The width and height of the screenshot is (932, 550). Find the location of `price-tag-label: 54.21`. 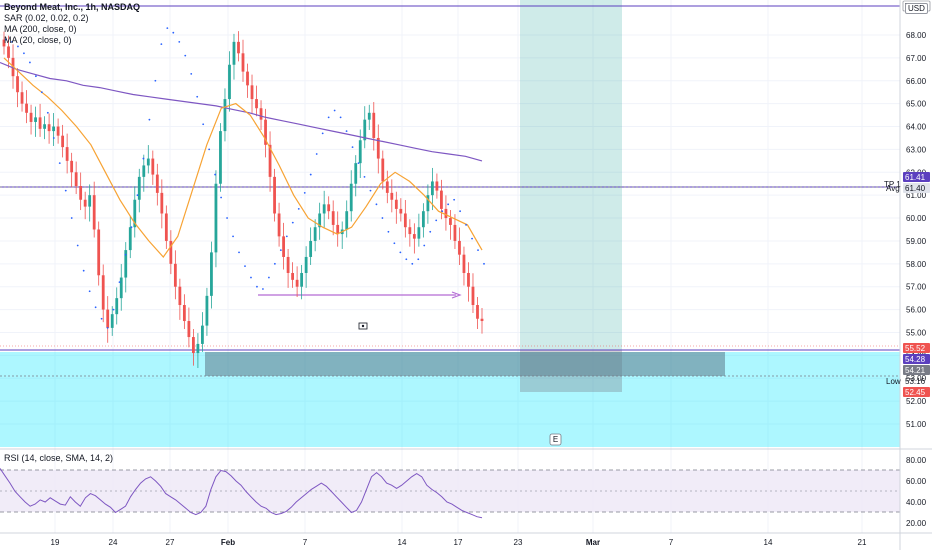

price-tag-label: 54.21 is located at coordinates (915, 370).